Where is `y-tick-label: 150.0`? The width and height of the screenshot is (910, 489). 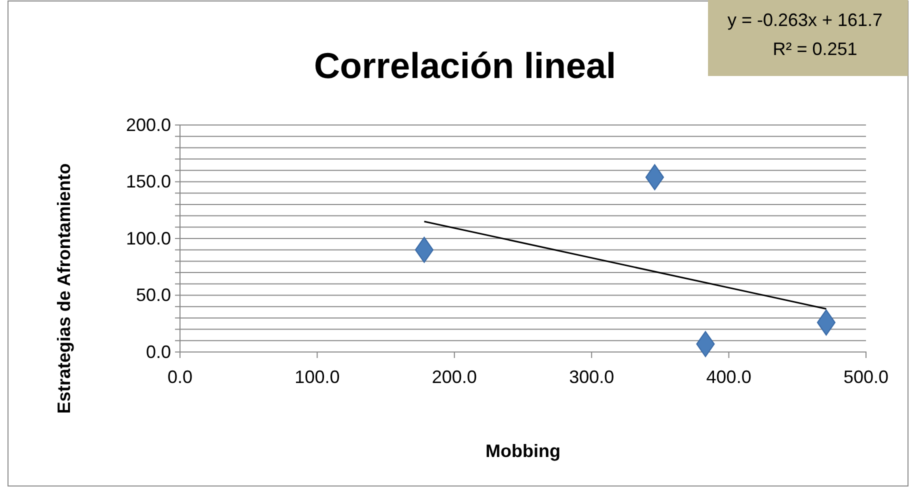 y-tick-label: 150.0 is located at coordinates (148, 182).